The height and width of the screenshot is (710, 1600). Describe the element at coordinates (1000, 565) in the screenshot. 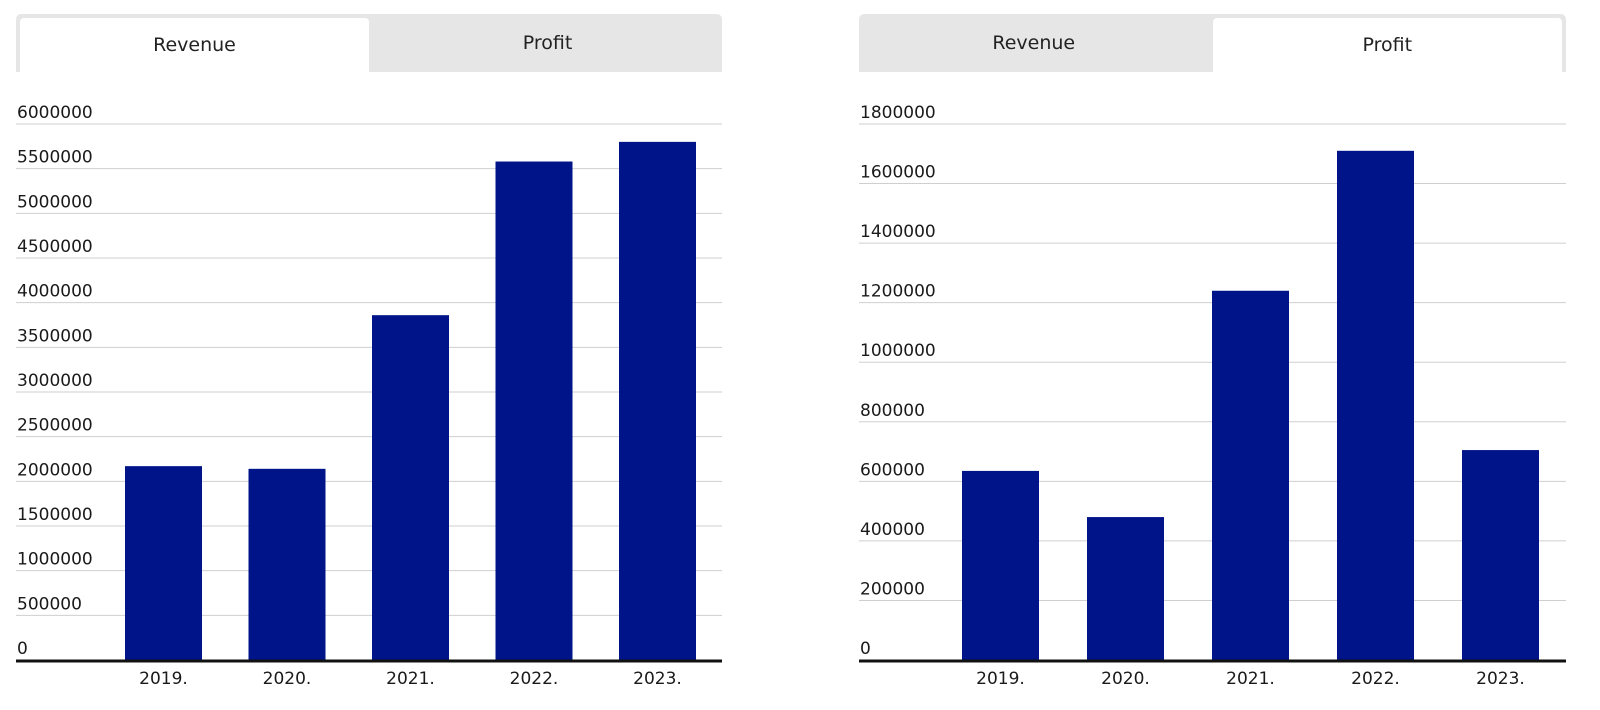

I see `profit-bar-2019` at that location.